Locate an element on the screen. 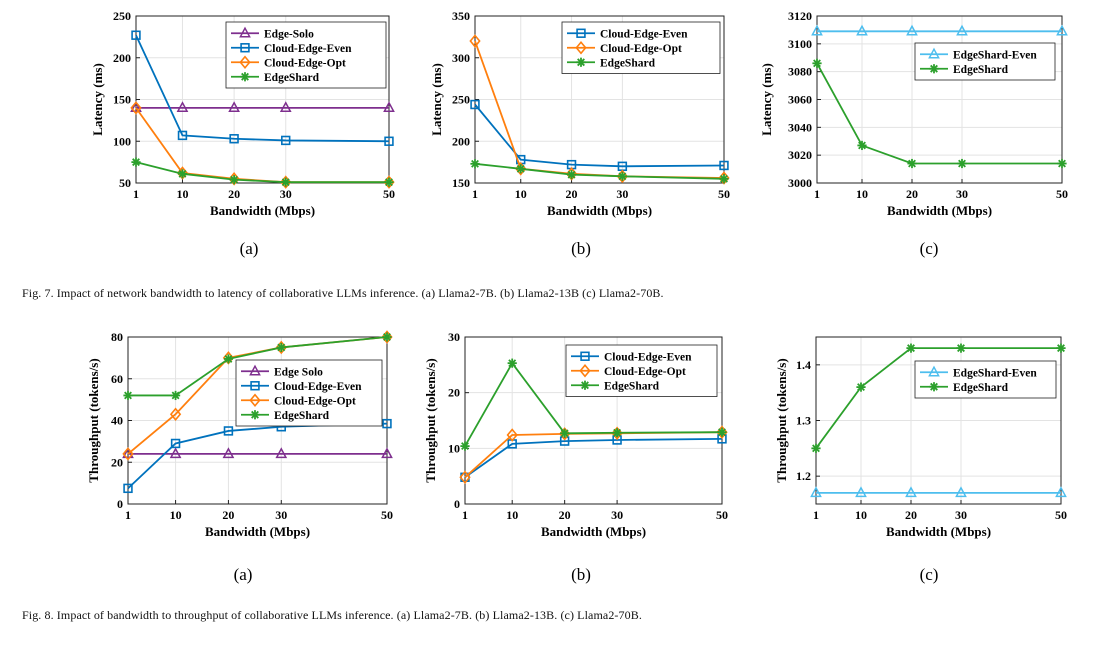 The width and height of the screenshot is (1093, 650). y-tick-label: 10 is located at coordinates (454, 448).